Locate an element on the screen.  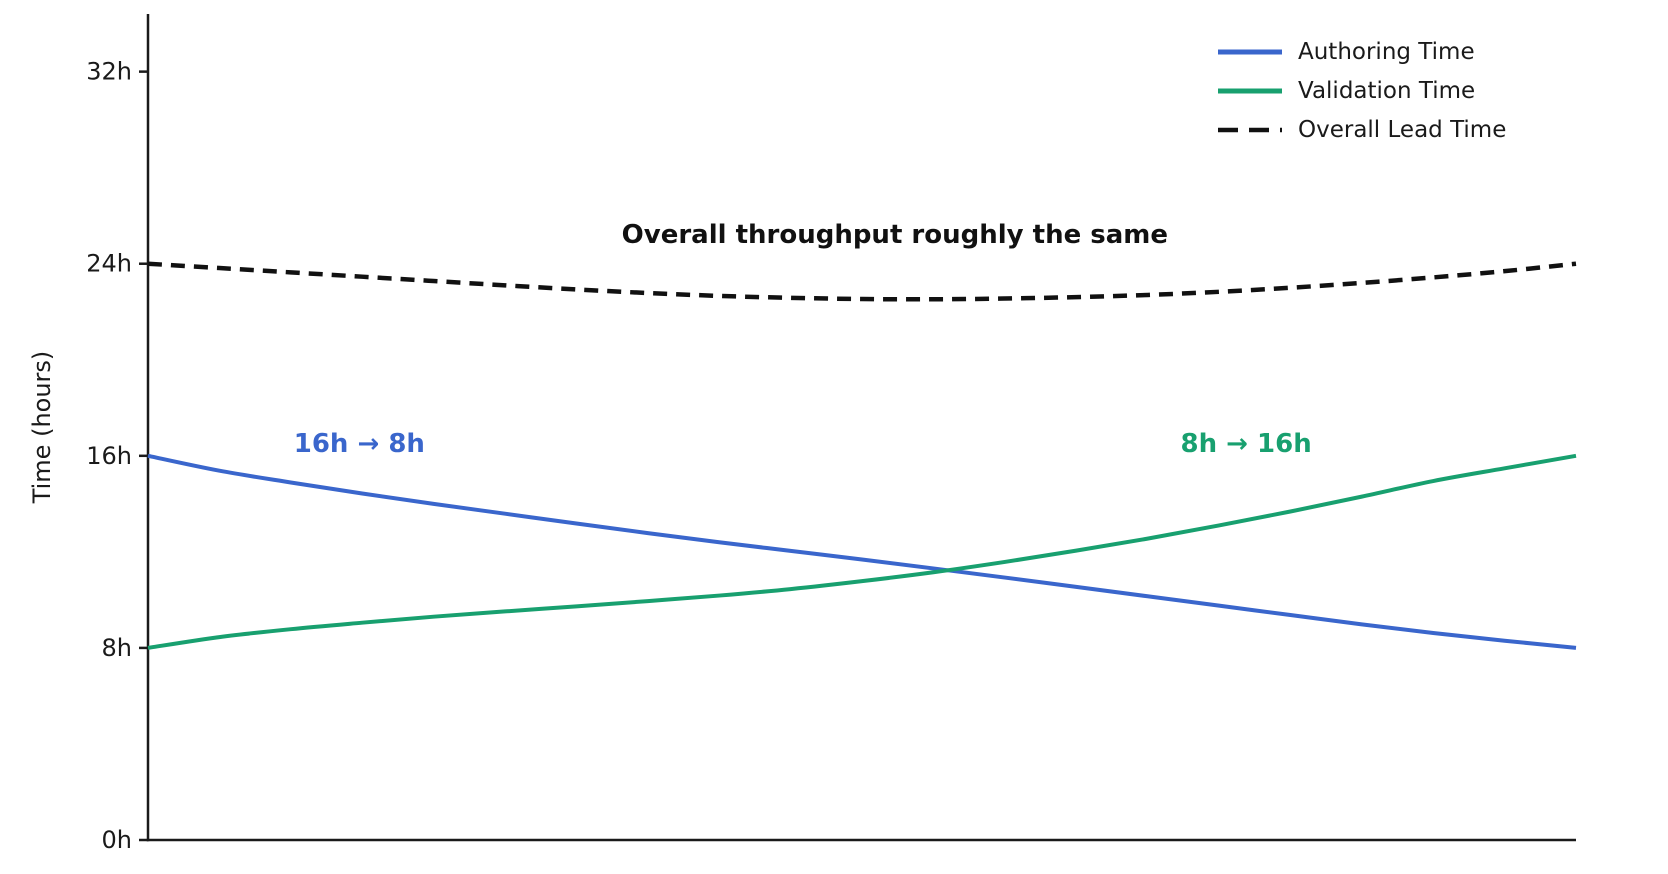
y-axis-tick-label: 16h is located at coordinates (109, 456).